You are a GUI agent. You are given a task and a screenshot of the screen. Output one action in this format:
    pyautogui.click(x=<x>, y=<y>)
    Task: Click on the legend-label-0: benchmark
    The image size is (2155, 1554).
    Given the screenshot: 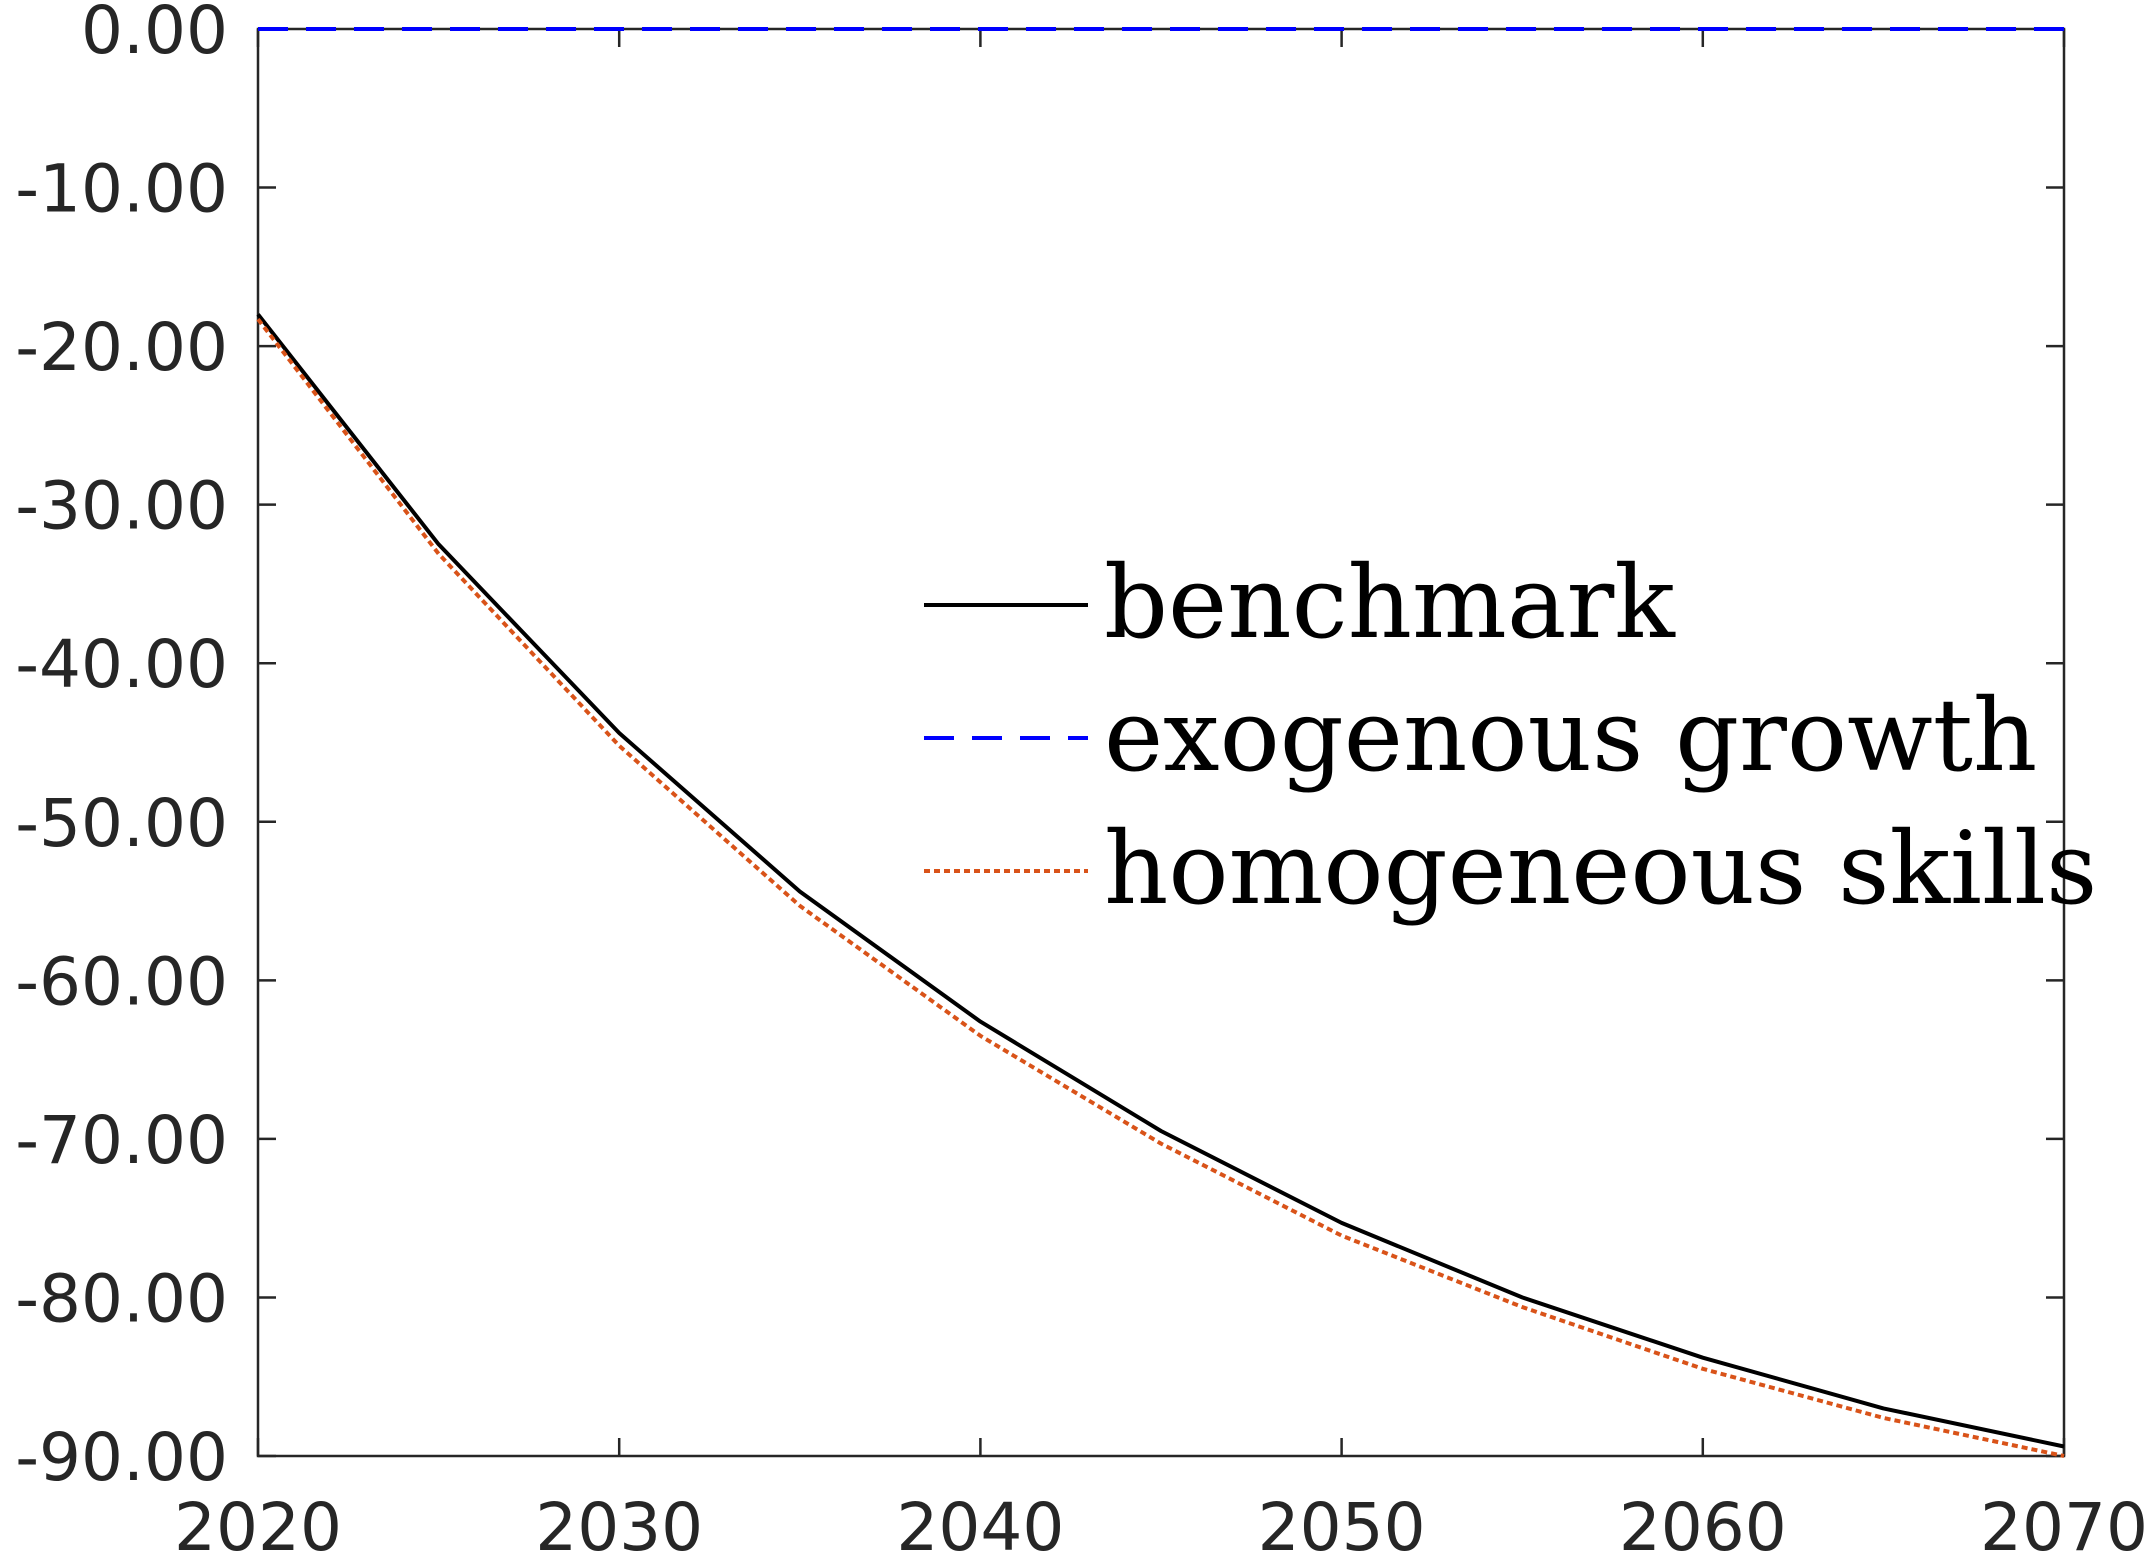 What is the action you would take?
    pyautogui.click(x=1390, y=602)
    